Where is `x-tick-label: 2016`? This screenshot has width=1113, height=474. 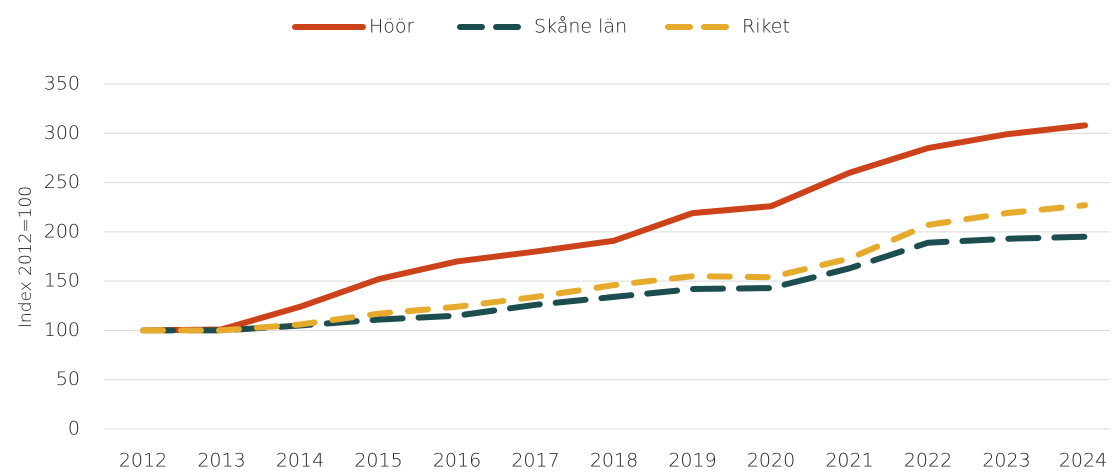 x-tick-label: 2016 is located at coordinates (457, 460).